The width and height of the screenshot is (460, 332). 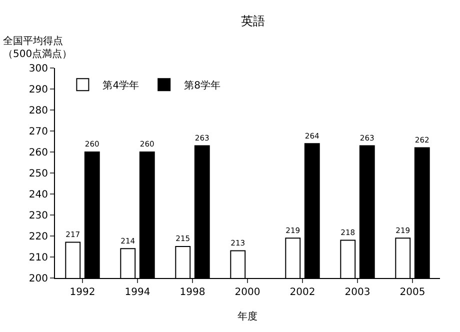 I want to click on y-tick-label: 260, so click(x=38, y=153).